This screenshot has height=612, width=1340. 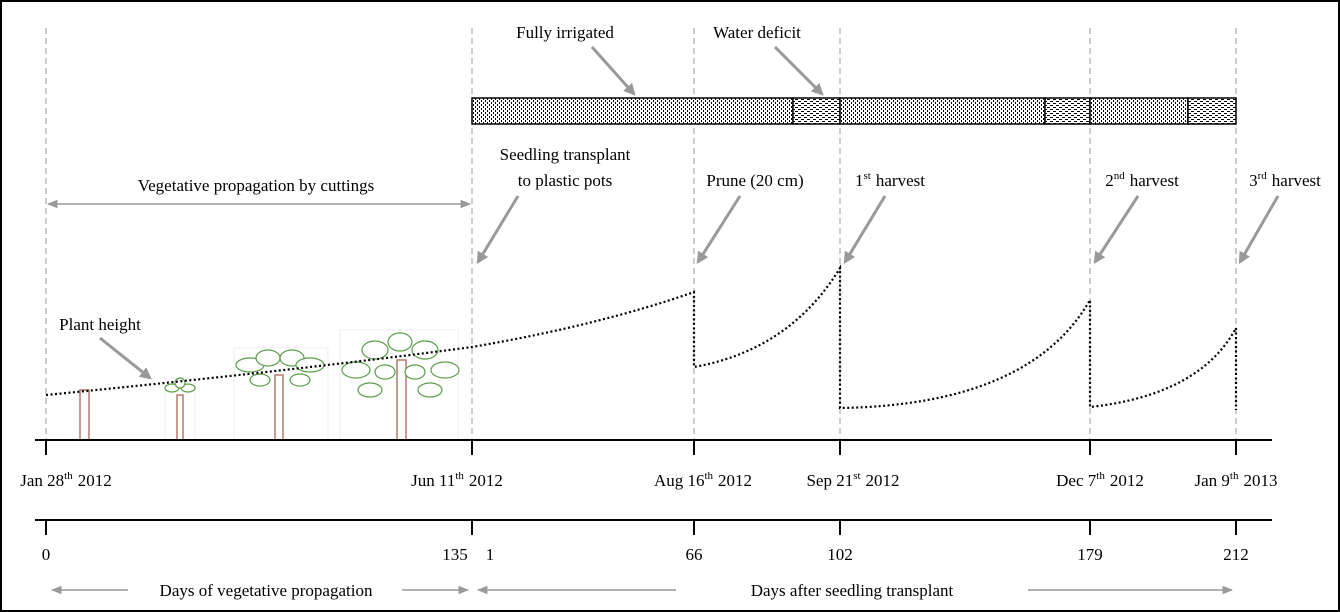 What do you see at coordinates (490, 554) in the screenshot?
I see `day-label: 1` at bounding box center [490, 554].